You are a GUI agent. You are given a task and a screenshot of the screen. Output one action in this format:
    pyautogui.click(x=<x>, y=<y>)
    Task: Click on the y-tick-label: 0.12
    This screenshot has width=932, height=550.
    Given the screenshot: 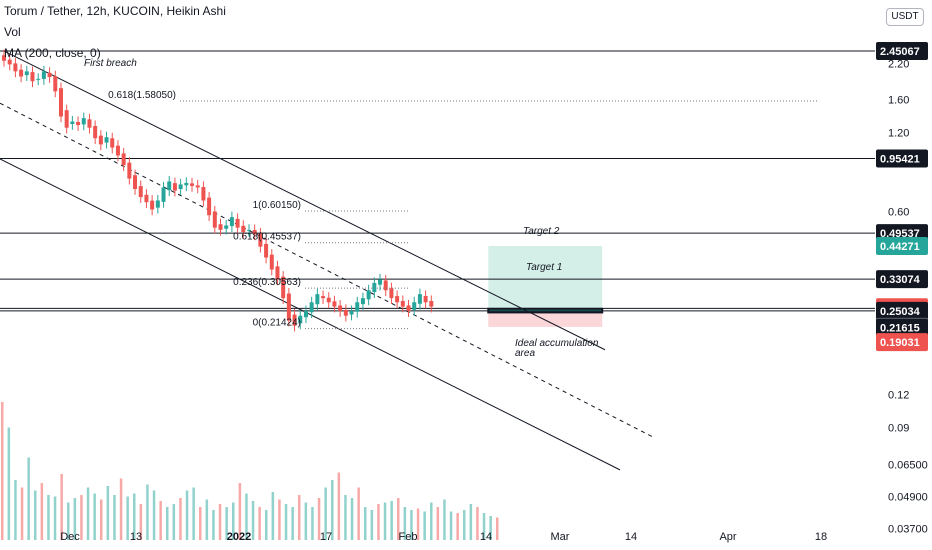 What is the action you would take?
    pyautogui.click(x=898, y=396)
    